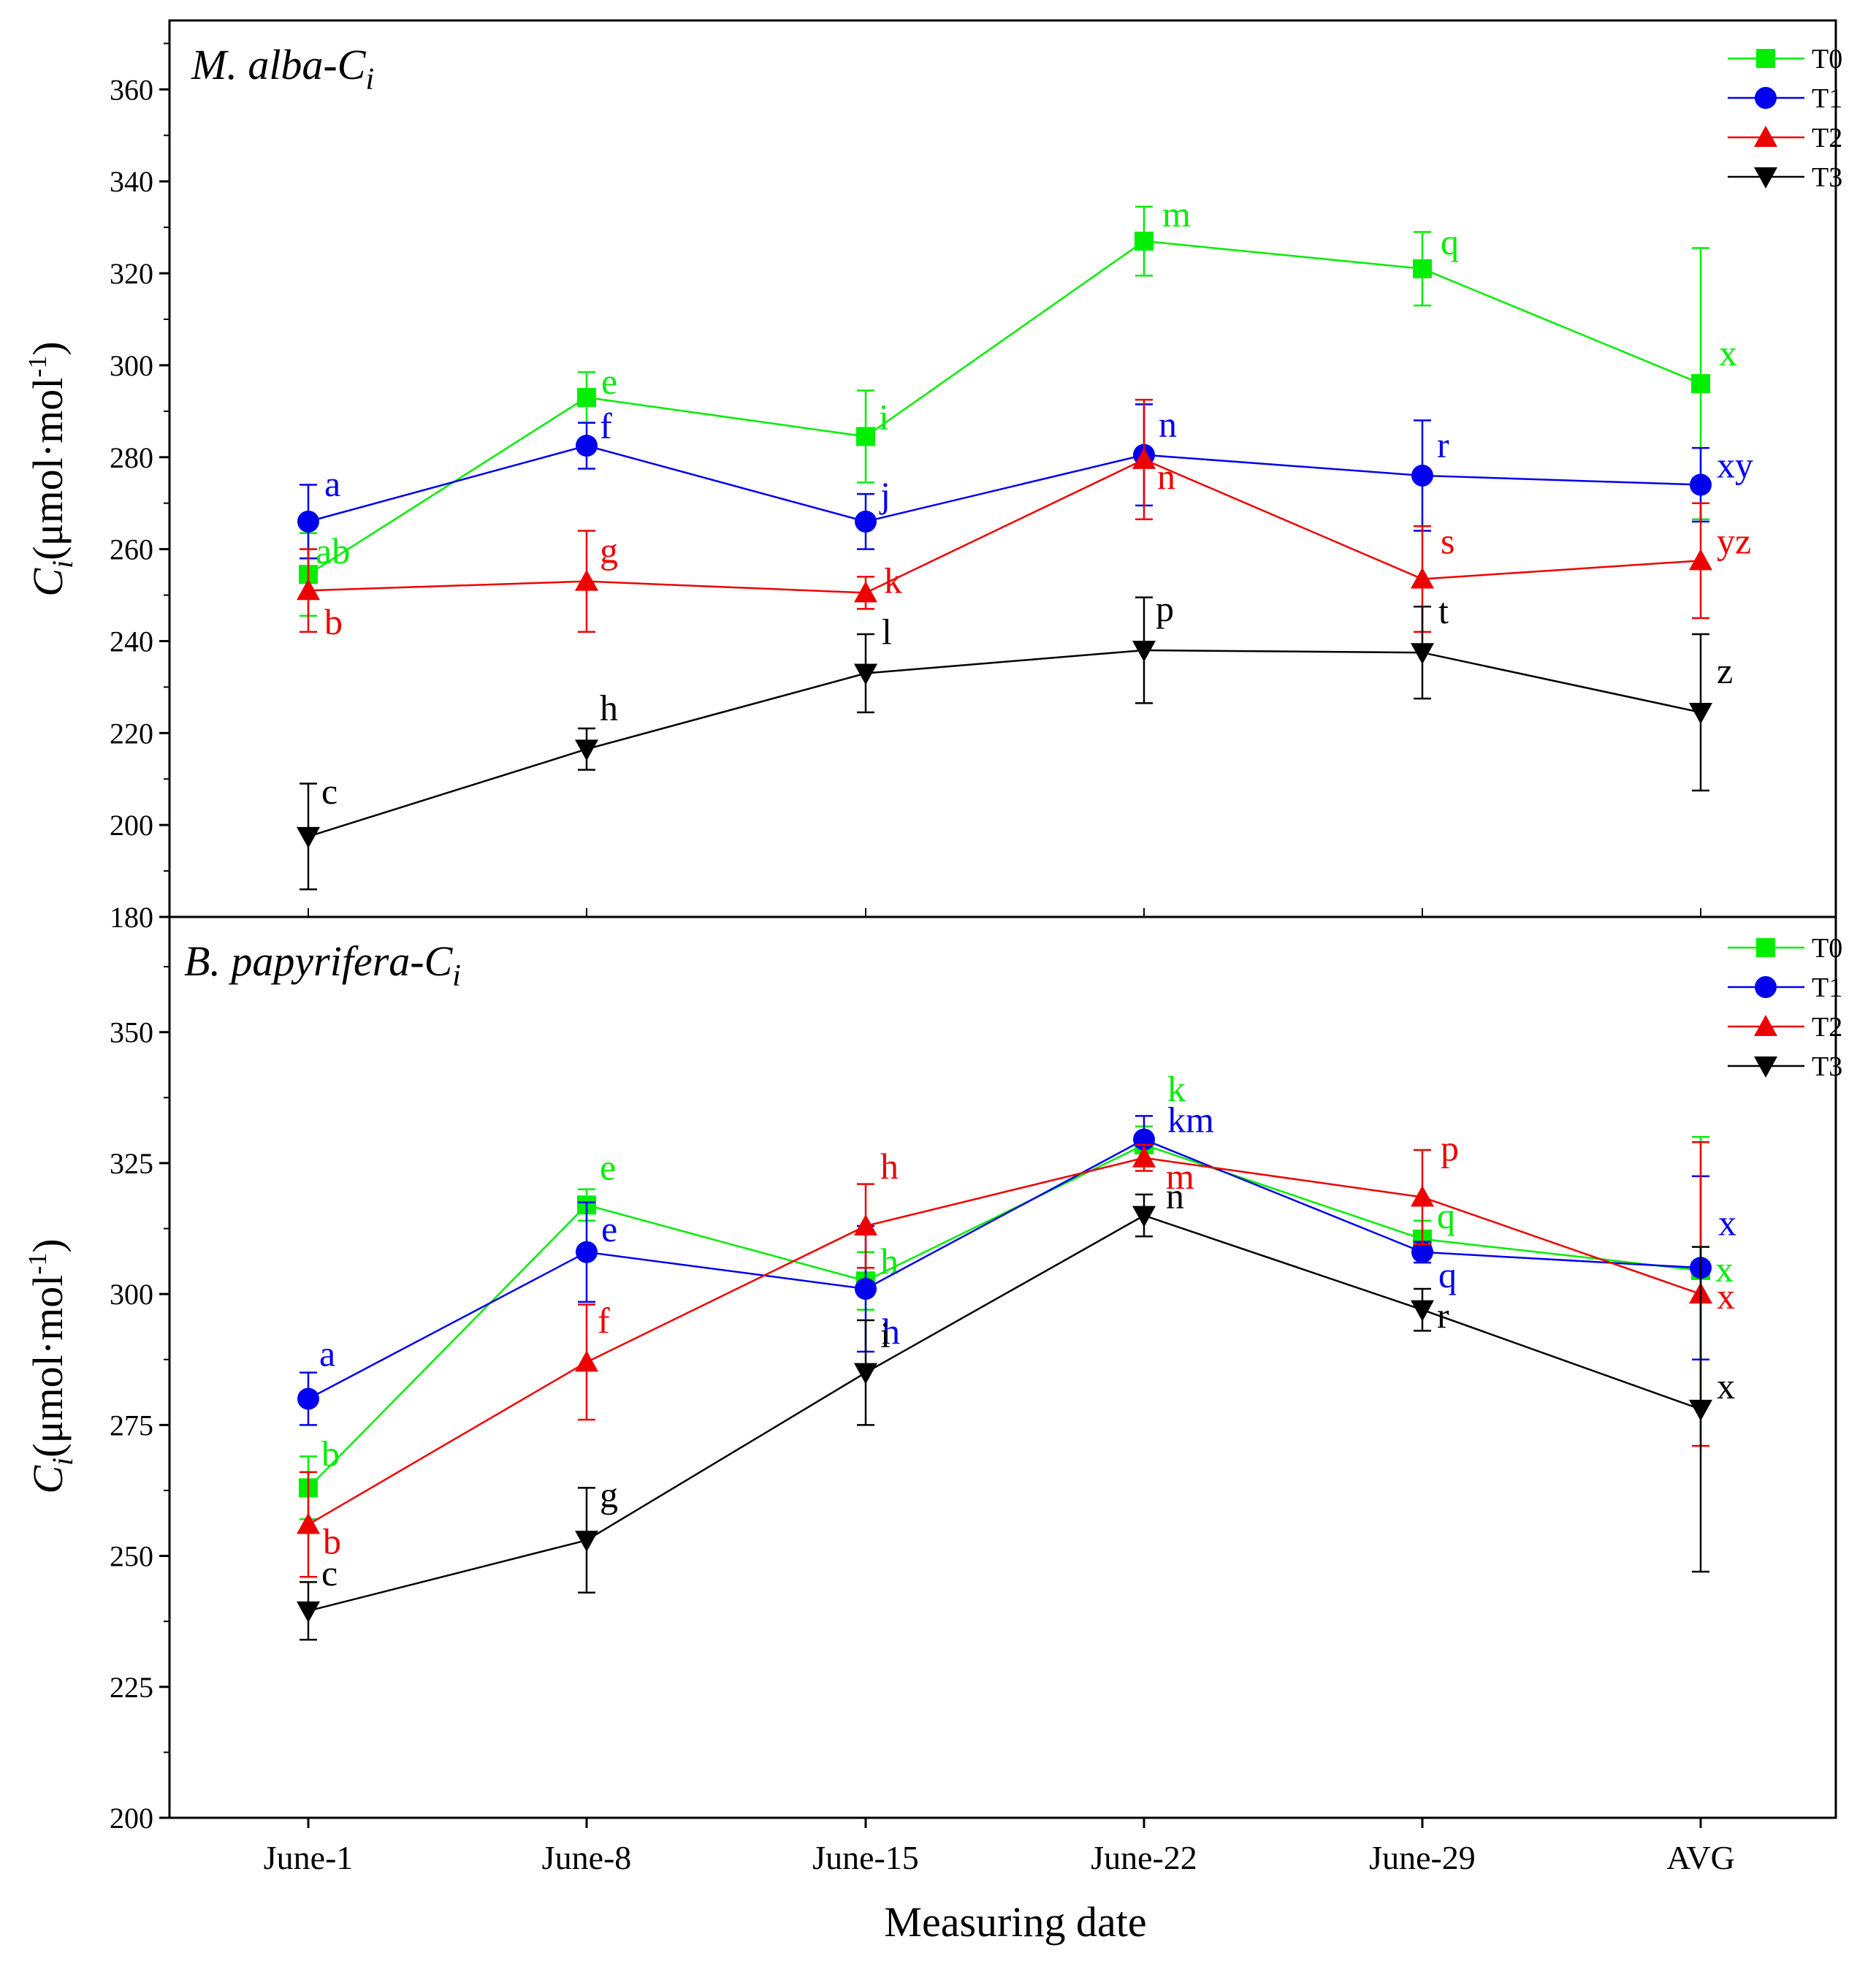  What do you see at coordinates (132, 918) in the screenshot?
I see `y-tick-label: 180` at bounding box center [132, 918].